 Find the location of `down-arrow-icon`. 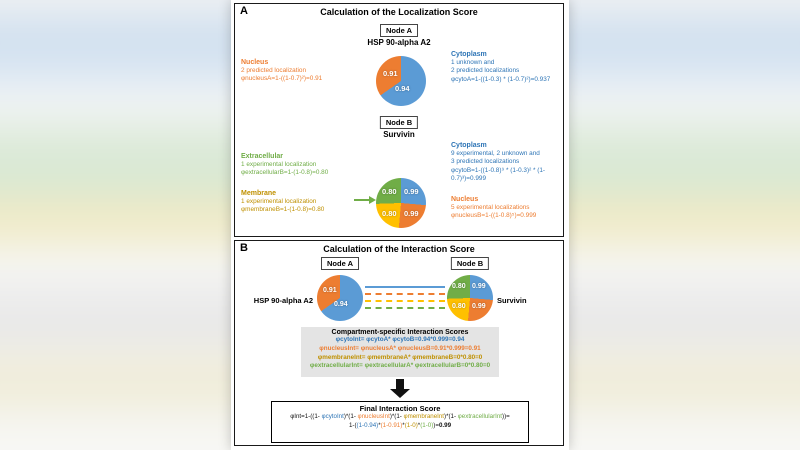

down-arrow-icon is located at coordinates (400, 388).